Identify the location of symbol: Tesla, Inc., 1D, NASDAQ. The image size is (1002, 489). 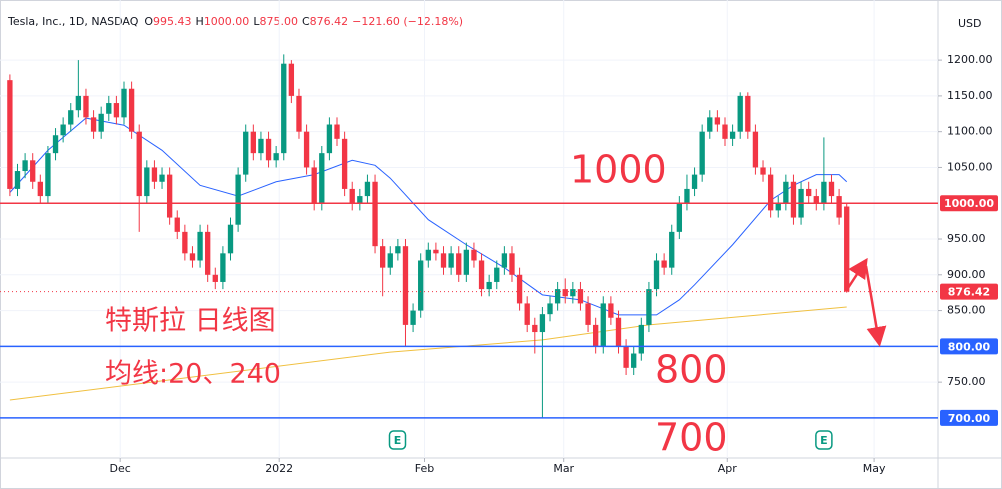
(73, 21).